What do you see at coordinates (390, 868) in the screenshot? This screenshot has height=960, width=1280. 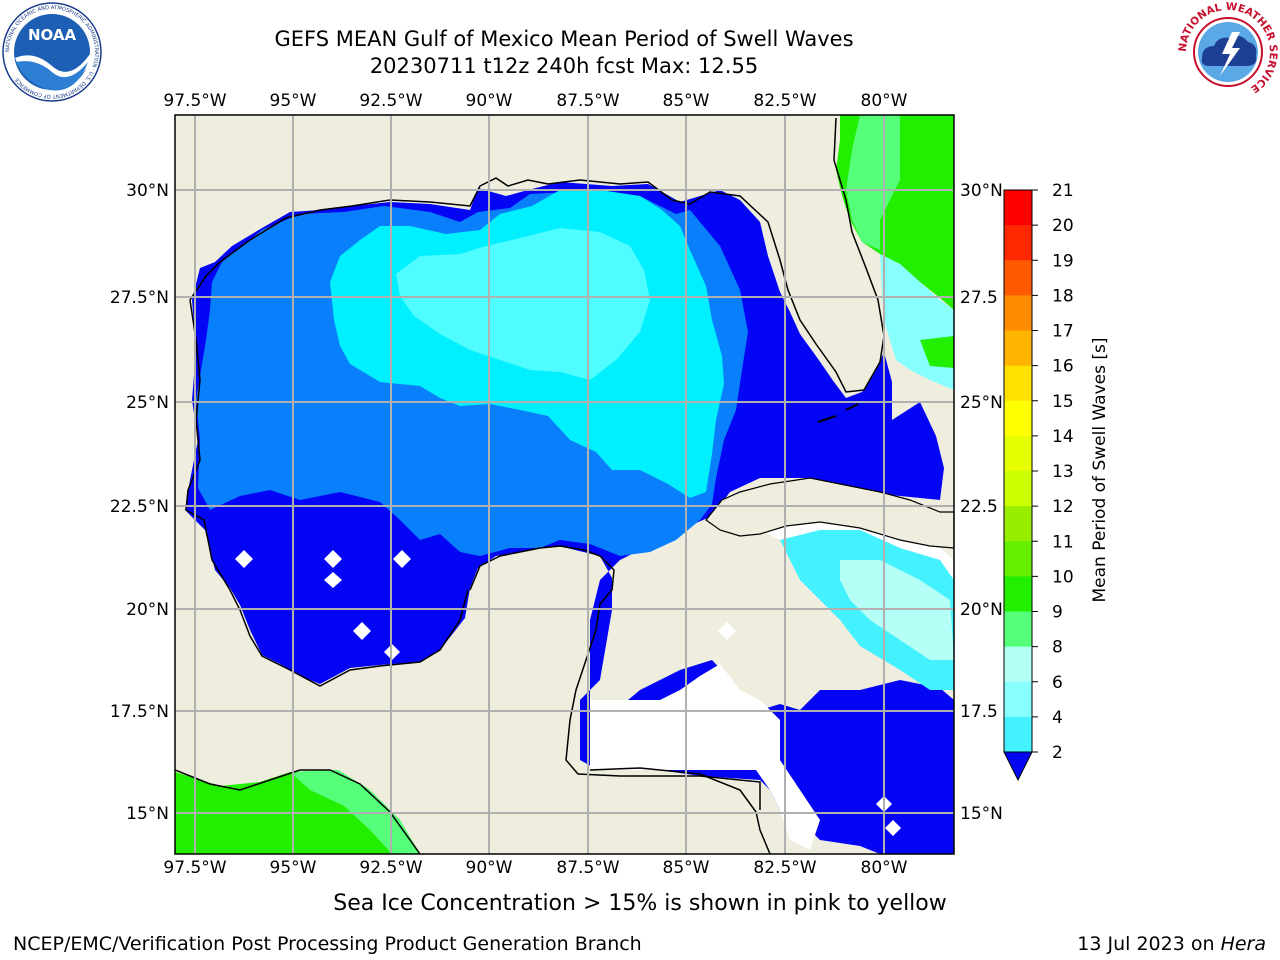 I see `lon-label-bottom: 92.5°W` at bounding box center [390, 868].